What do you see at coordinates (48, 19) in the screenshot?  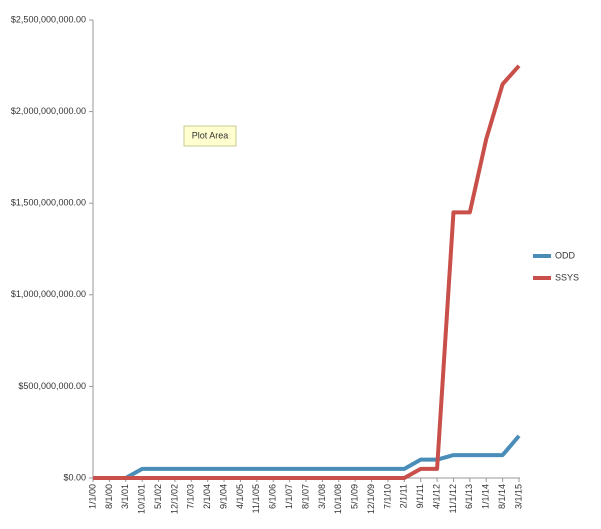 I see `y-tick-label: $2,500,000,000.00` at bounding box center [48, 19].